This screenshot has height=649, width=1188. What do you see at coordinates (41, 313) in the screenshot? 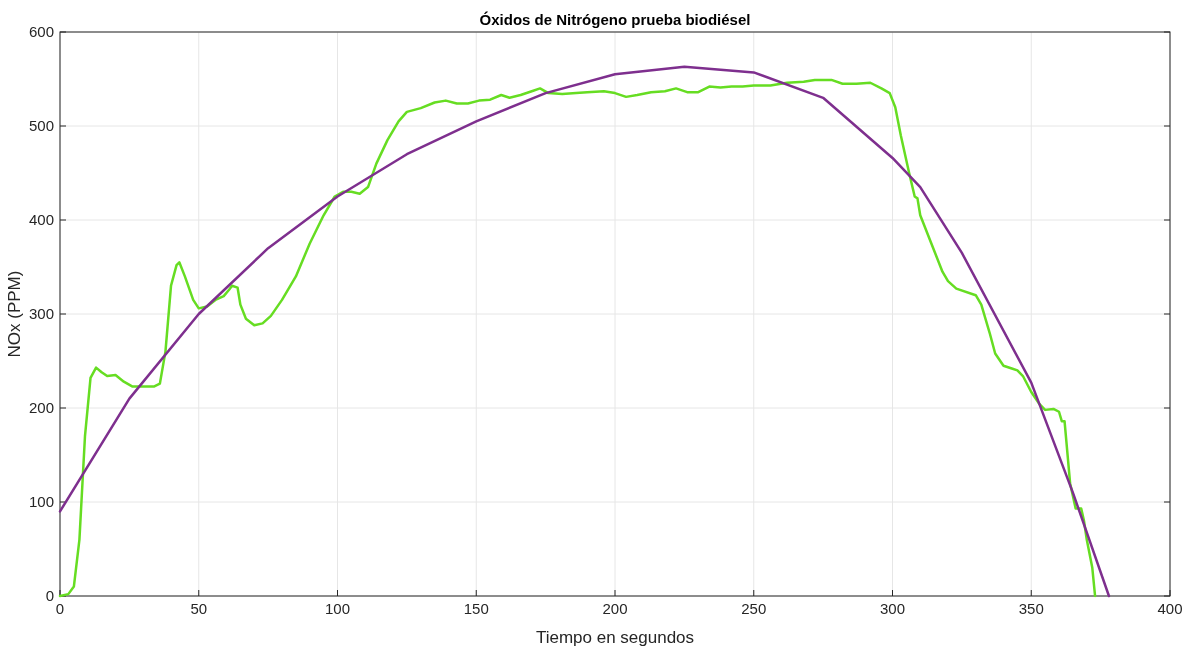
I see `y-tick-label: 300` at bounding box center [41, 313].